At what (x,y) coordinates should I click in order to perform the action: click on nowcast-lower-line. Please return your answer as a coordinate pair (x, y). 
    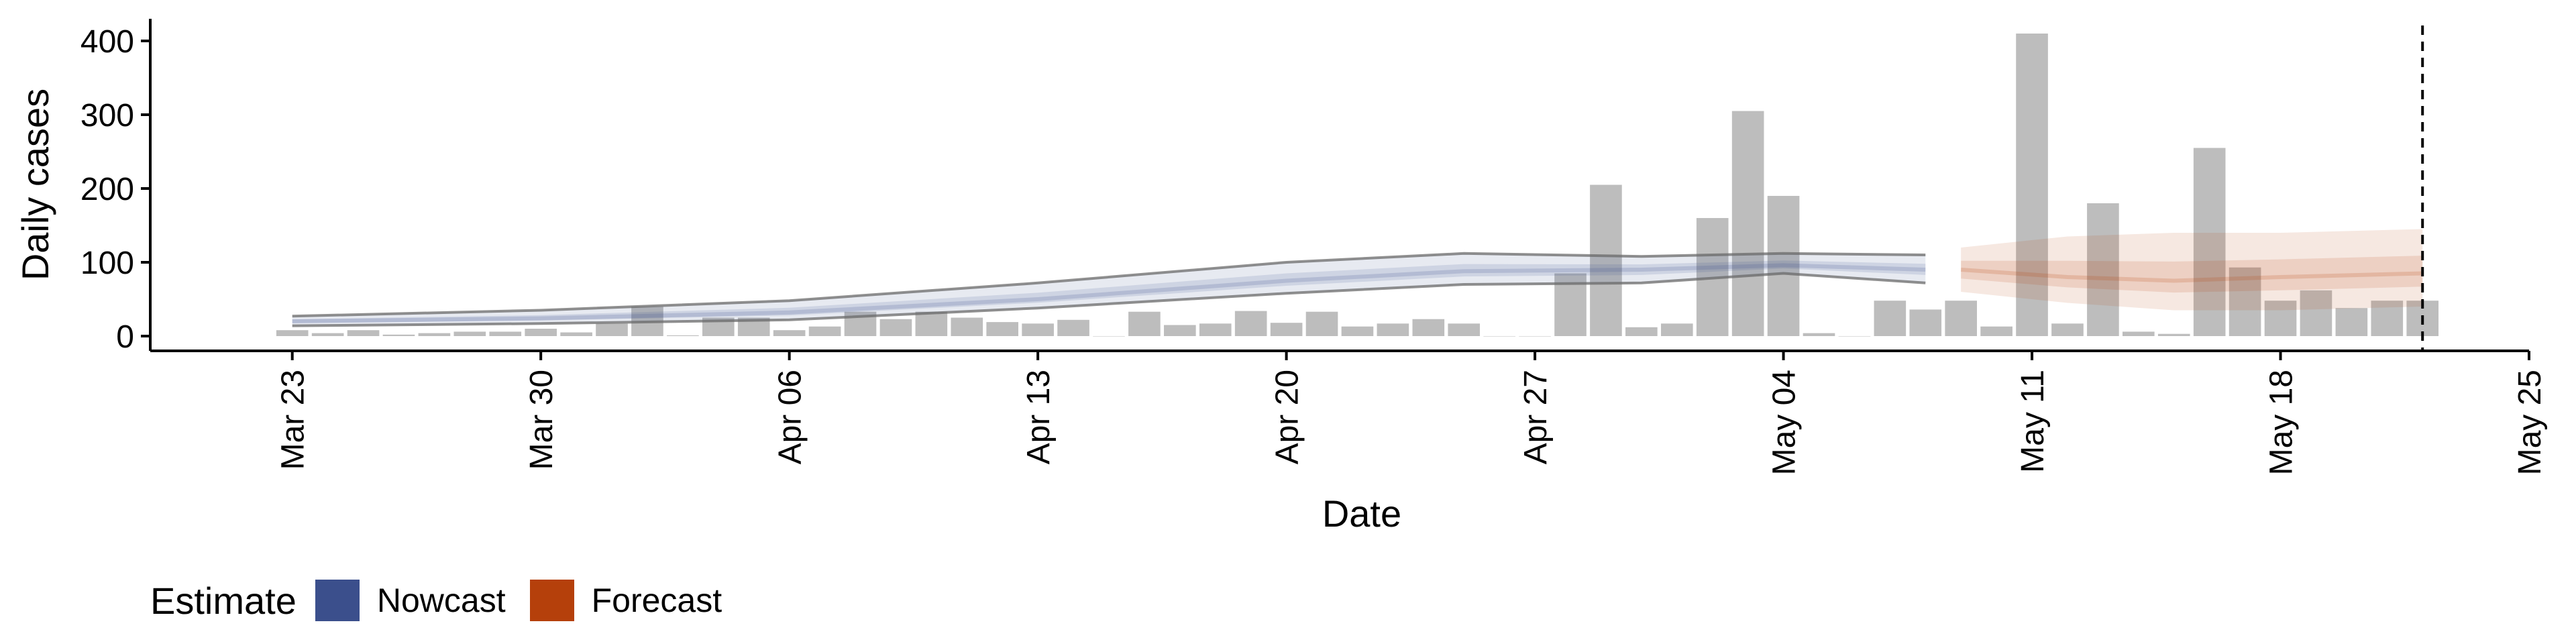
    Looking at the image, I should click on (1109, 299).